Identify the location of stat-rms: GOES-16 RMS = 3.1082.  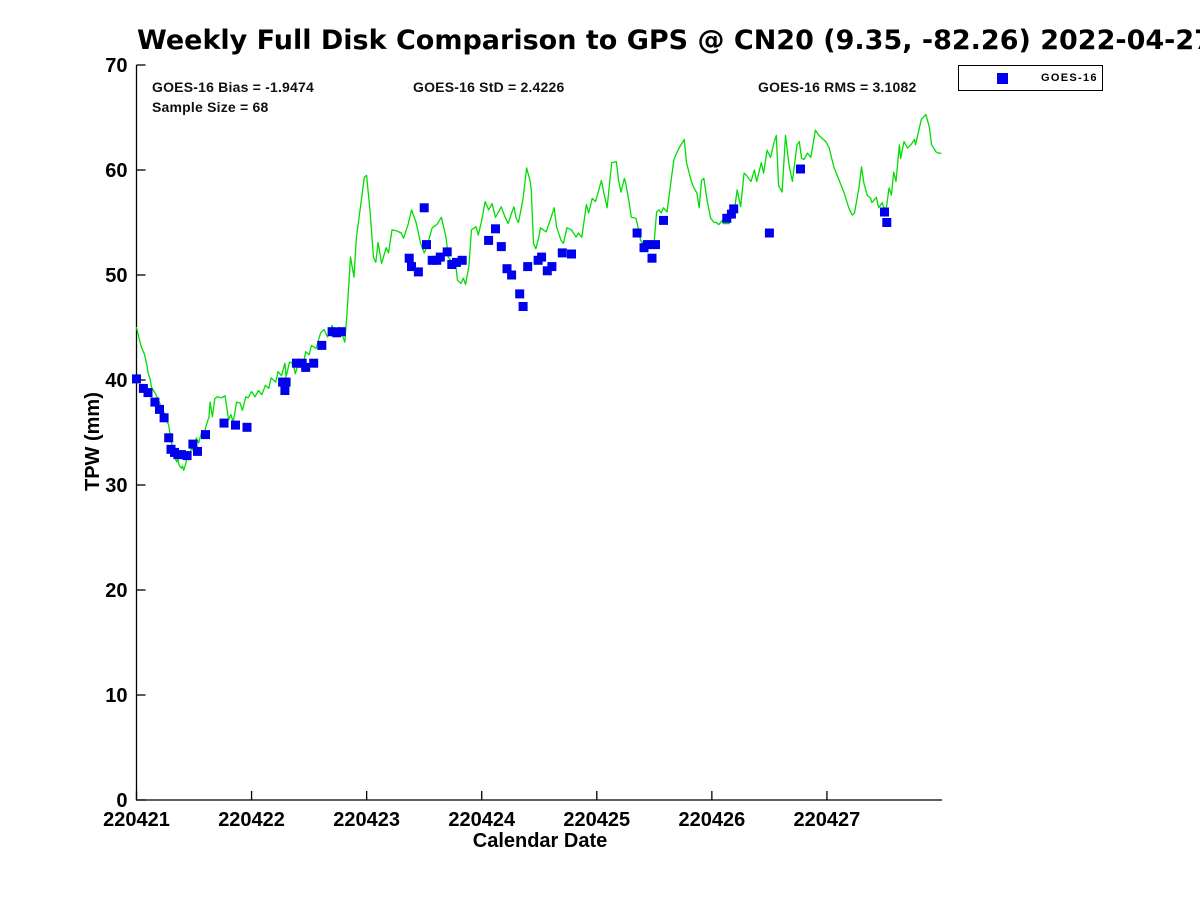
(837, 87).